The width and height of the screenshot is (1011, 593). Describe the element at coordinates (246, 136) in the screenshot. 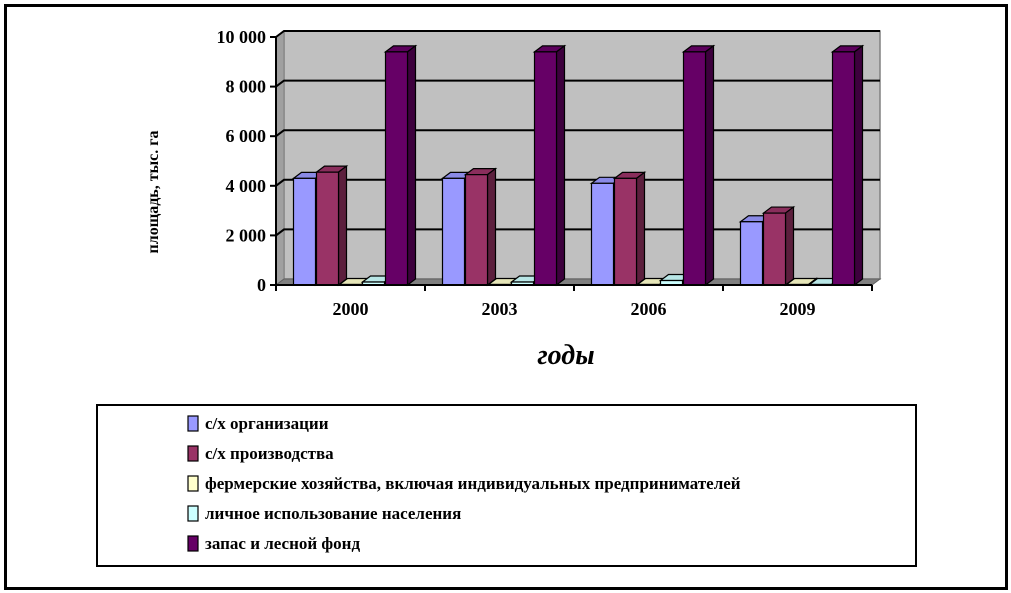

I see `y-tick-label: 6 000` at that location.